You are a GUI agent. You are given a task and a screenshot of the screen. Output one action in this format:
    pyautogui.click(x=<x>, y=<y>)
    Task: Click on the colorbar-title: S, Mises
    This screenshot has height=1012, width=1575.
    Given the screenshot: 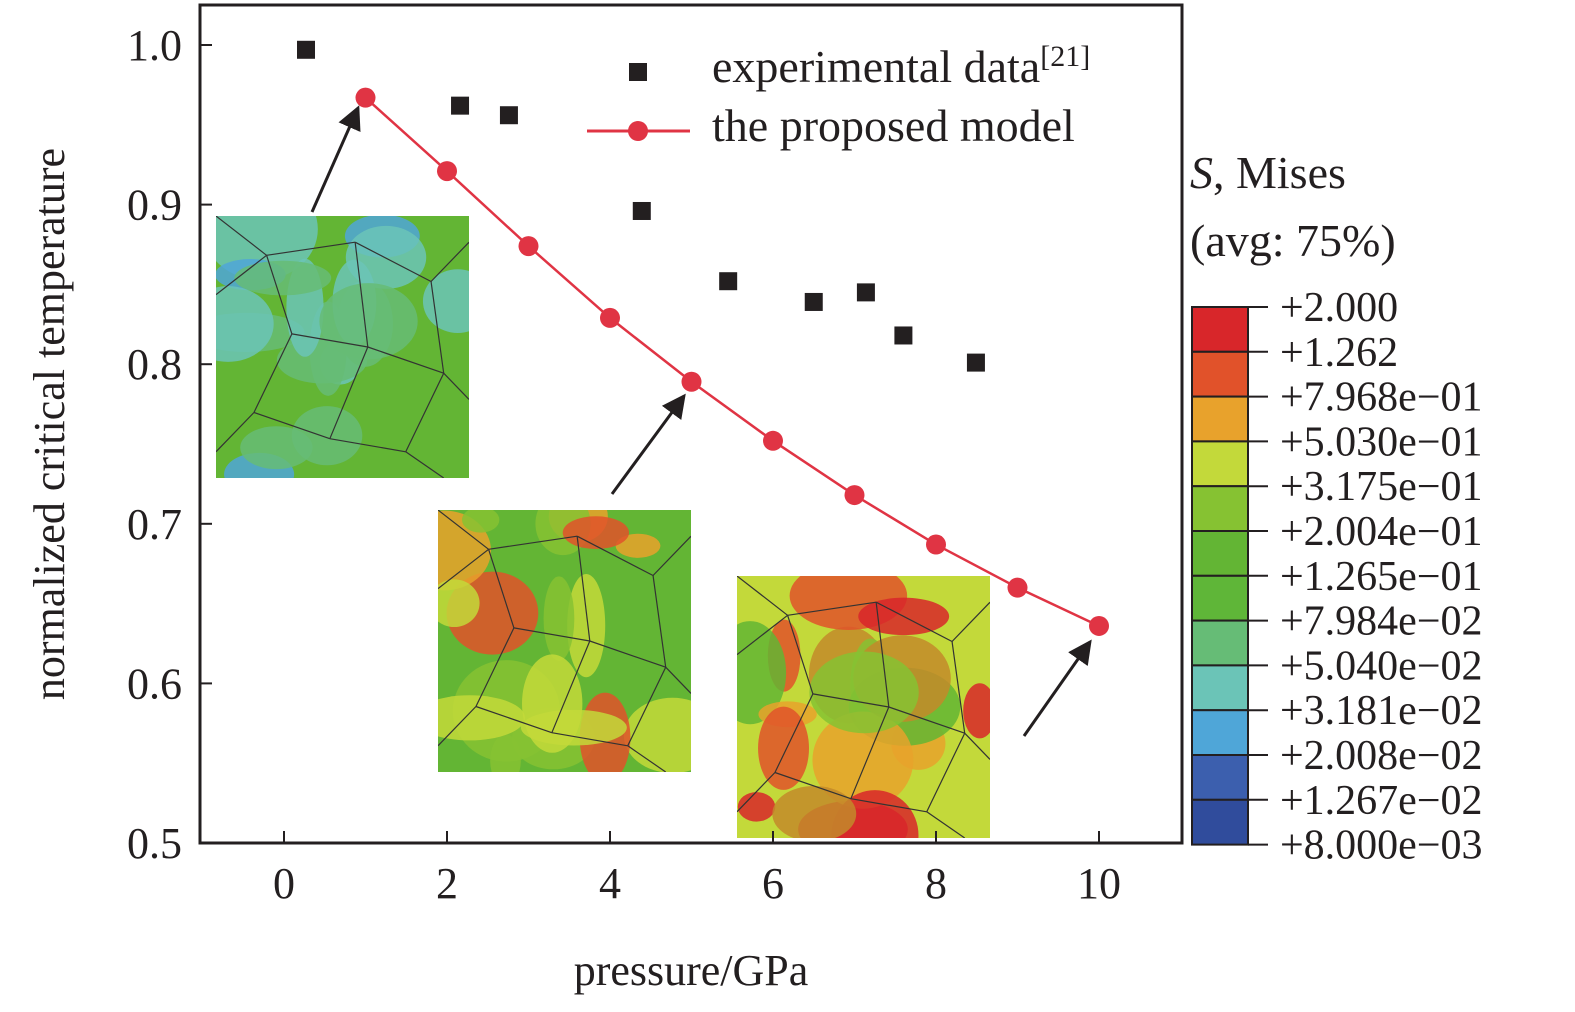 What is the action you would take?
    pyautogui.click(x=1268, y=172)
    